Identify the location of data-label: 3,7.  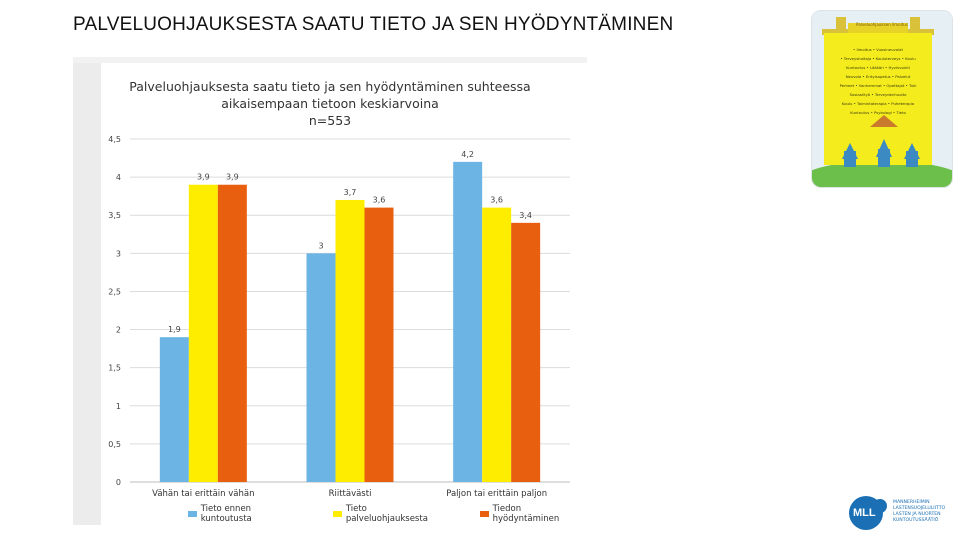
(350, 192).